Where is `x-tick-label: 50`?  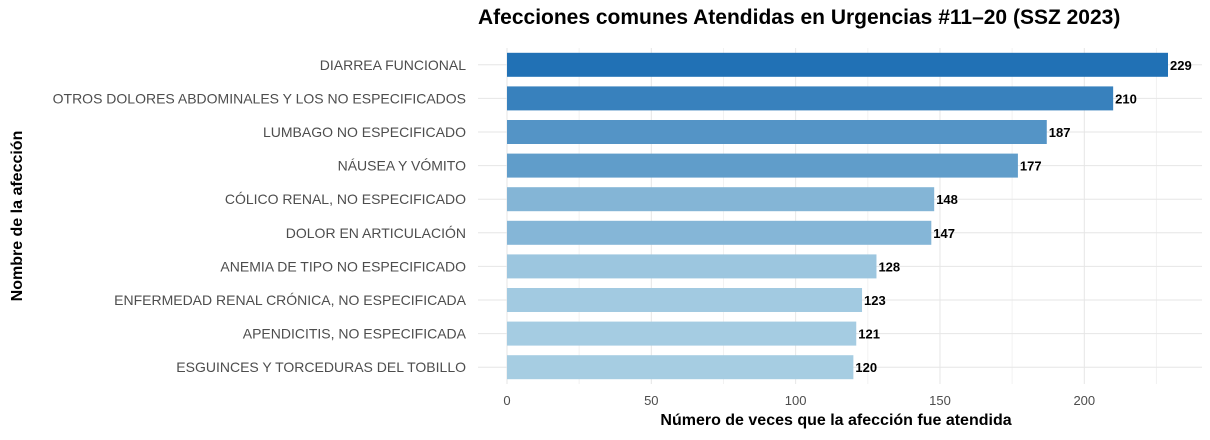
x-tick-label: 50 is located at coordinates (651, 400).